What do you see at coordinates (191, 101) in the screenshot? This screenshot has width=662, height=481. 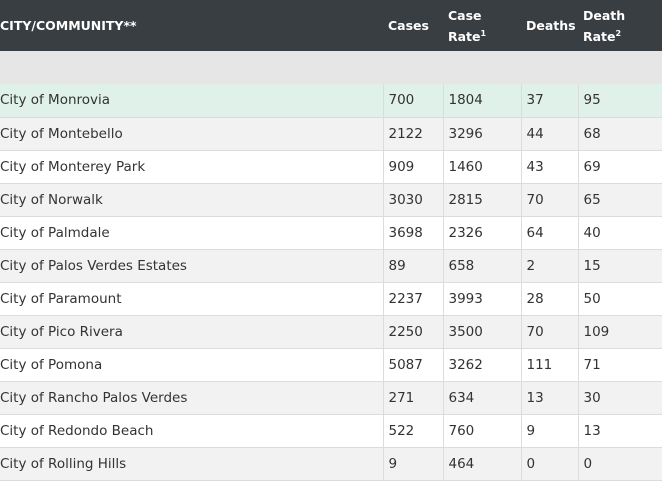 I see `cell-city: City of Monrovia` at bounding box center [191, 101].